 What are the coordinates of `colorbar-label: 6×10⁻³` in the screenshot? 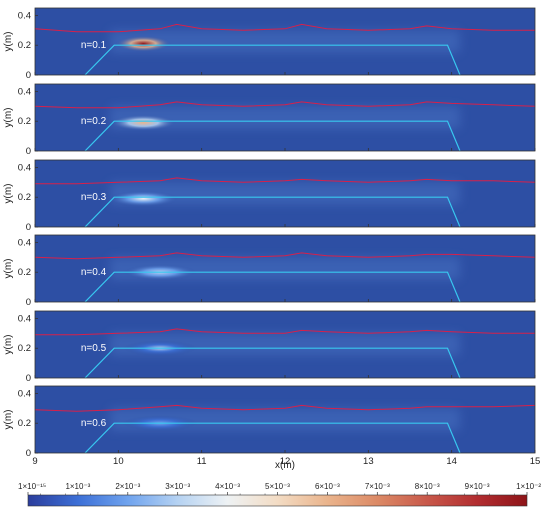 It's located at (327, 486).